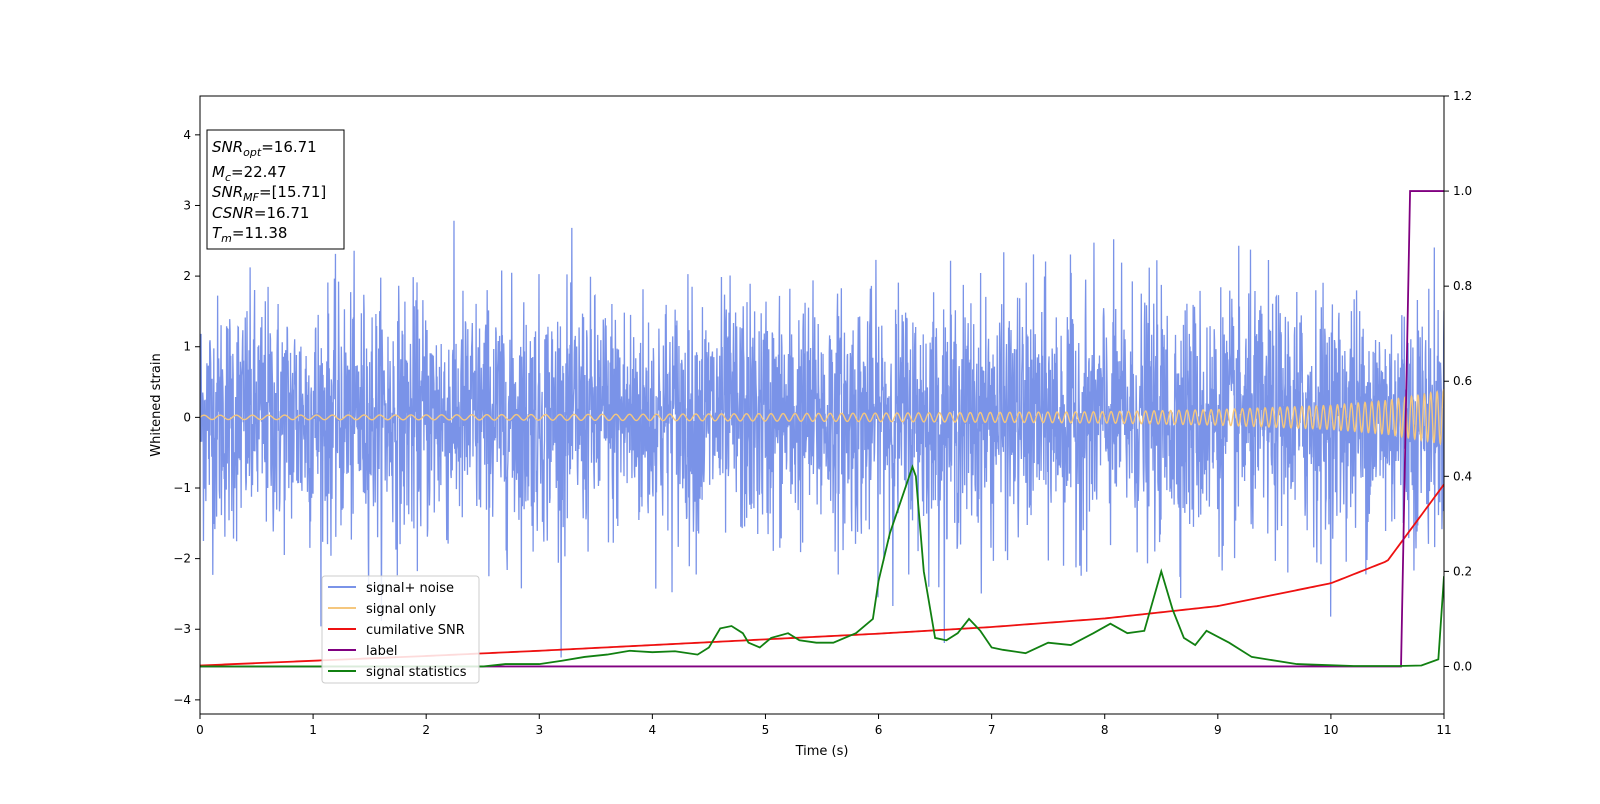 The image size is (1600, 804). Describe the element at coordinates (1462, 381) in the screenshot. I see `y2-tick-label: 0.6` at that location.